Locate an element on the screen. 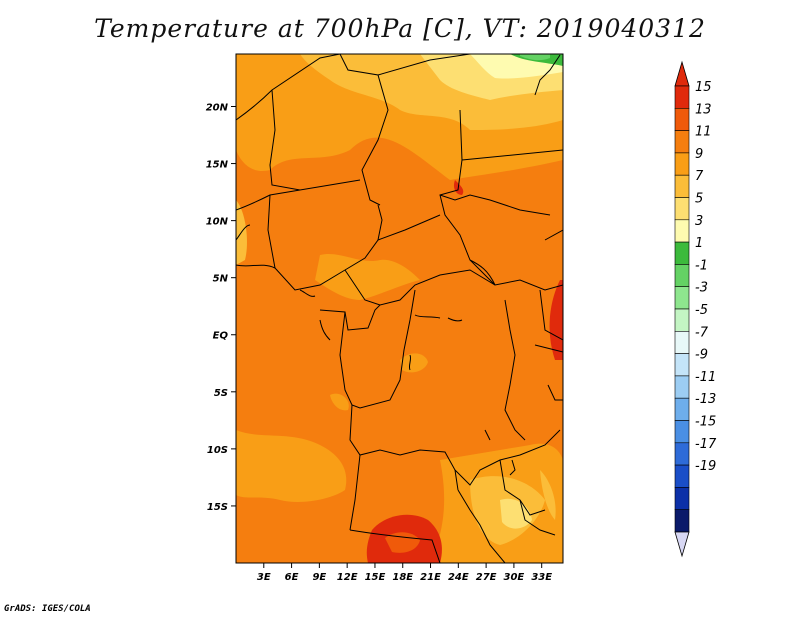  colorbar-label: 9 is located at coordinates (699, 154).